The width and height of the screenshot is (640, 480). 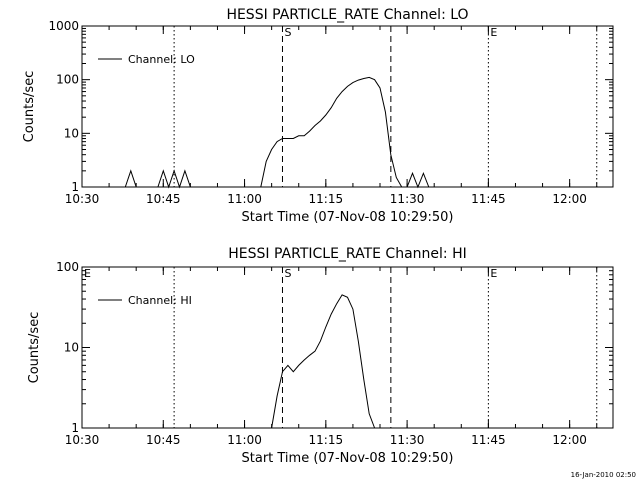 What do you see at coordinates (603, 475) in the screenshot?
I see `footer-timestamp: 16-Jan-2010 02:50` at bounding box center [603, 475].